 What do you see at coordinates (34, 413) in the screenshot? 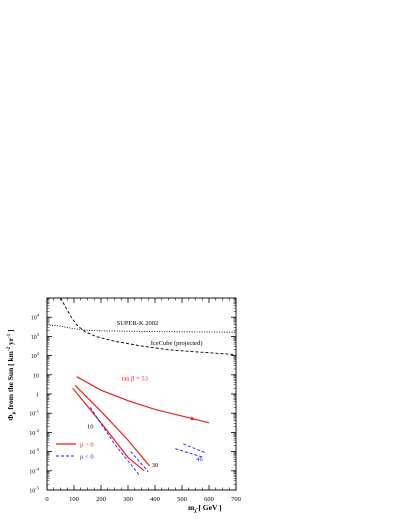
I see `y-tick-label: 10⁻¹` at bounding box center [34, 413].